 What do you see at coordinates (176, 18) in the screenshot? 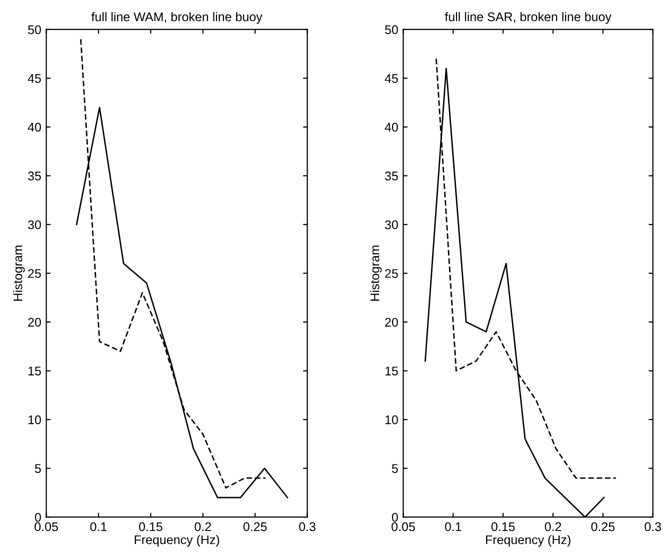
I see `chart-title: full line WAM, broken line buoy` at bounding box center [176, 18].